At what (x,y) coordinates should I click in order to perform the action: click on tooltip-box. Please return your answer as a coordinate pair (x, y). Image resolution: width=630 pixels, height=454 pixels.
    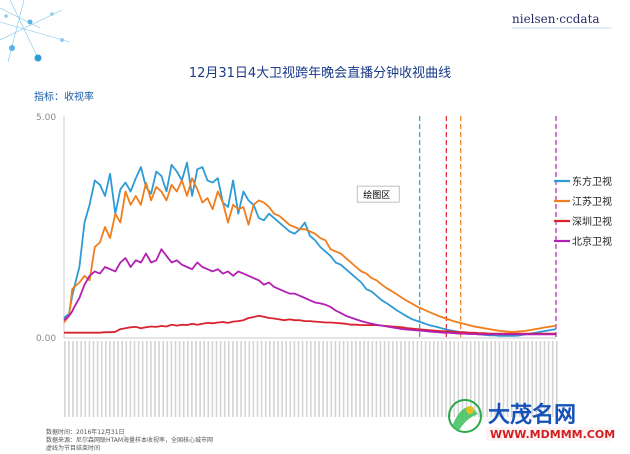
    Looking at the image, I should click on (378, 194).